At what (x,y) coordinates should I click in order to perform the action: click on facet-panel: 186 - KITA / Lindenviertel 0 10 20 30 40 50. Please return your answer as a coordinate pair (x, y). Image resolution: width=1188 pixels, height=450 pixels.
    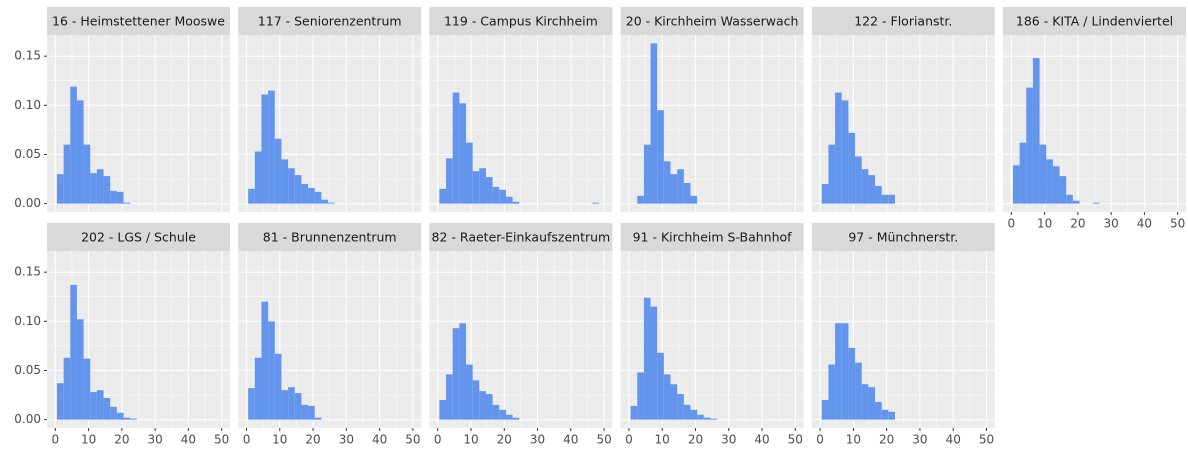
    Looking at the image, I should click on (1094, 119).